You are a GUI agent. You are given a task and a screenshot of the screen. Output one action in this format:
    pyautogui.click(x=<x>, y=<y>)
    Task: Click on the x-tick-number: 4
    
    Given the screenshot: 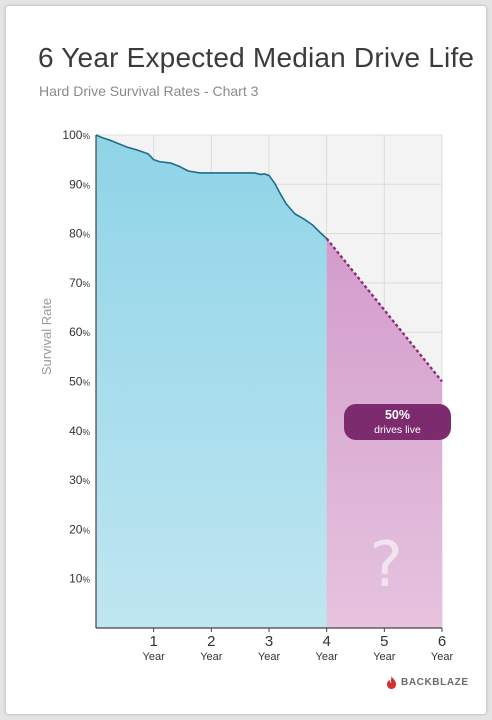 What is the action you would take?
    pyautogui.click(x=326, y=641)
    